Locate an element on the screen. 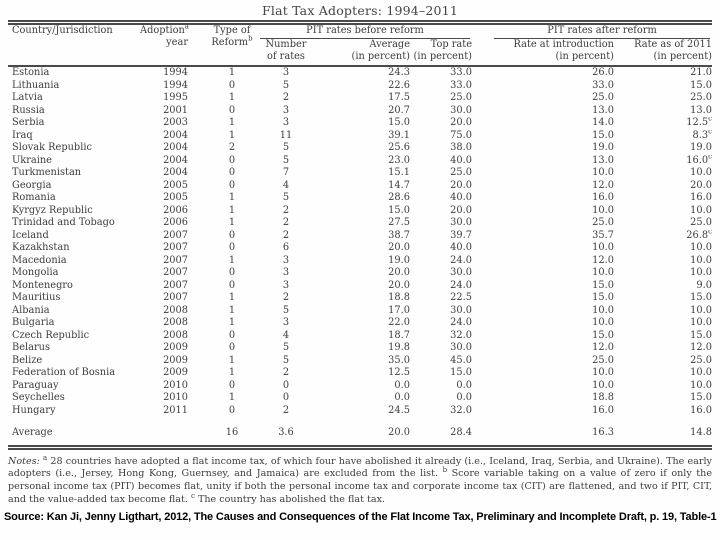 This screenshot has height=540, width=720. cell-rates: 2 is located at coordinates (286, 223).